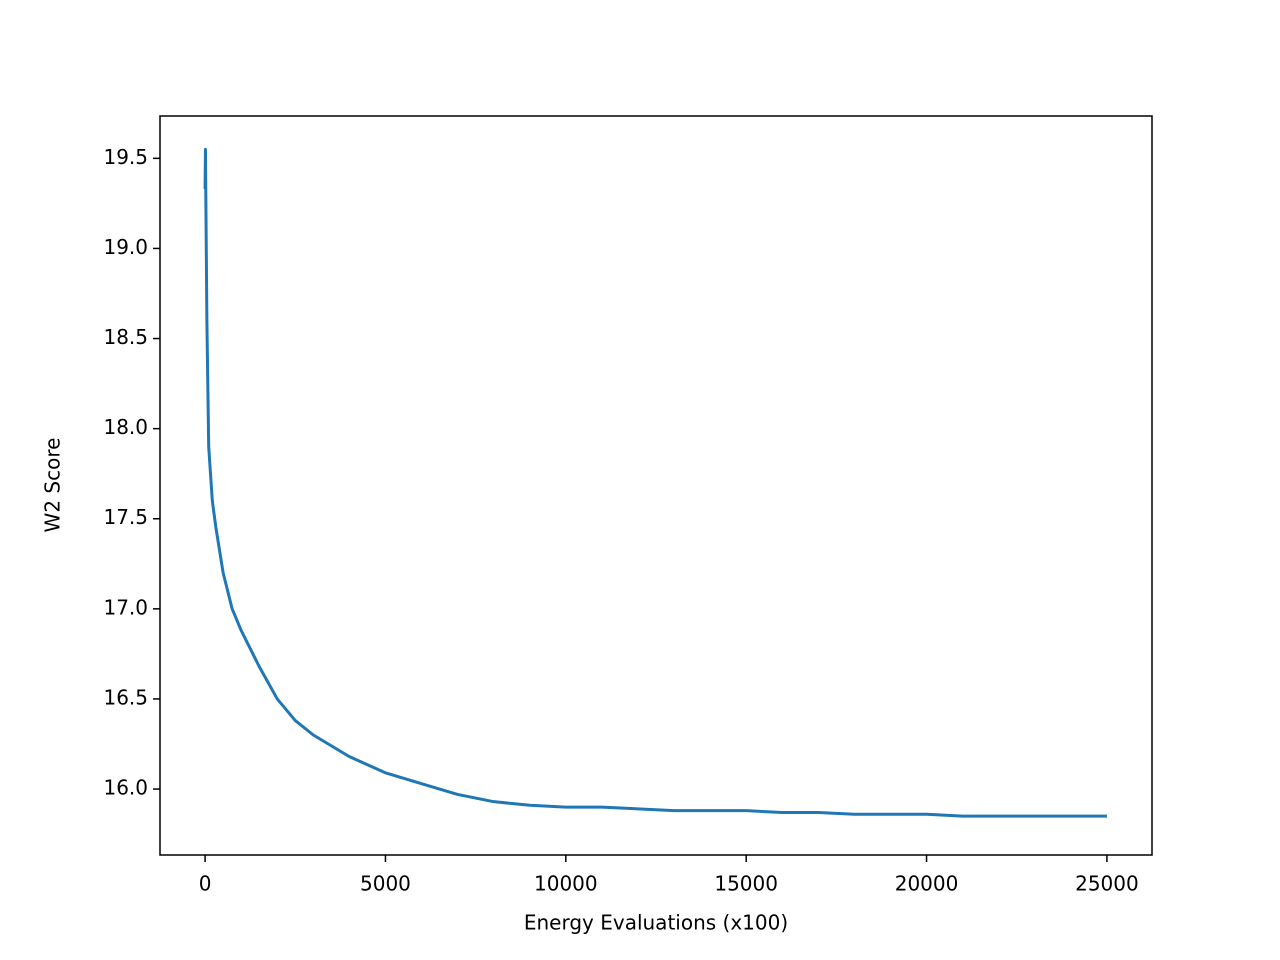 This screenshot has width=1280, height=960. What do you see at coordinates (125, 427) in the screenshot?
I see `y-tick-label: 18.0` at bounding box center [125, 427].